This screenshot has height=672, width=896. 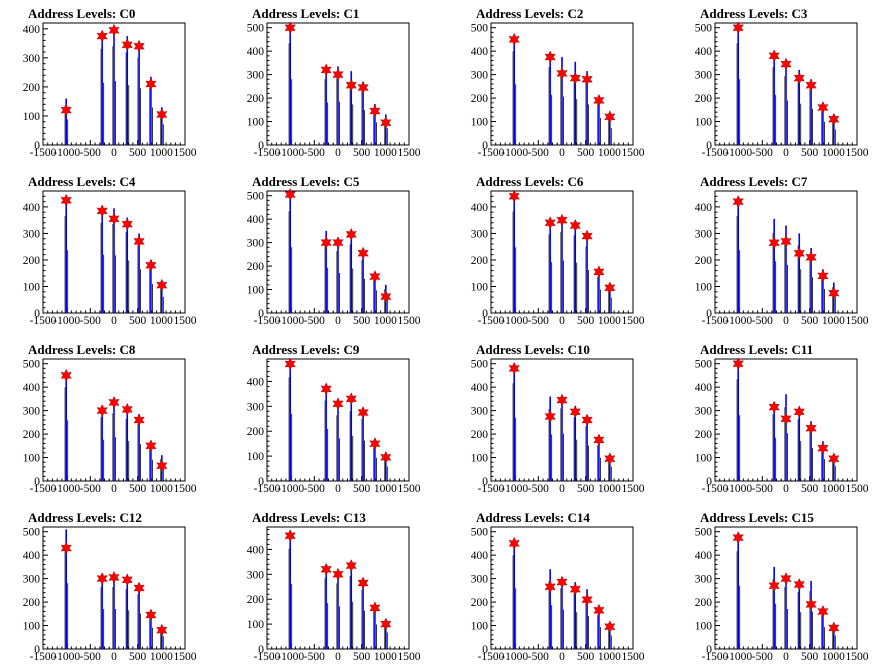 What do you see at coordinates (530, 181) in the screenshot?
I see `chart-title: Address Levels: C6` at bounding box center [530, 181].